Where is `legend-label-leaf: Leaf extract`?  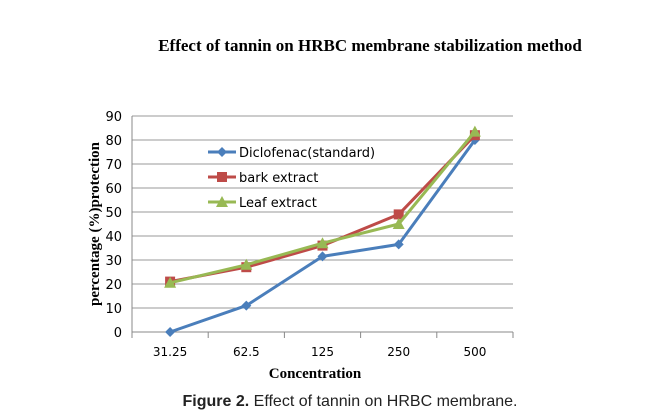 legend-label-leaf: Leaf extract is located at coordinates (278, 203).